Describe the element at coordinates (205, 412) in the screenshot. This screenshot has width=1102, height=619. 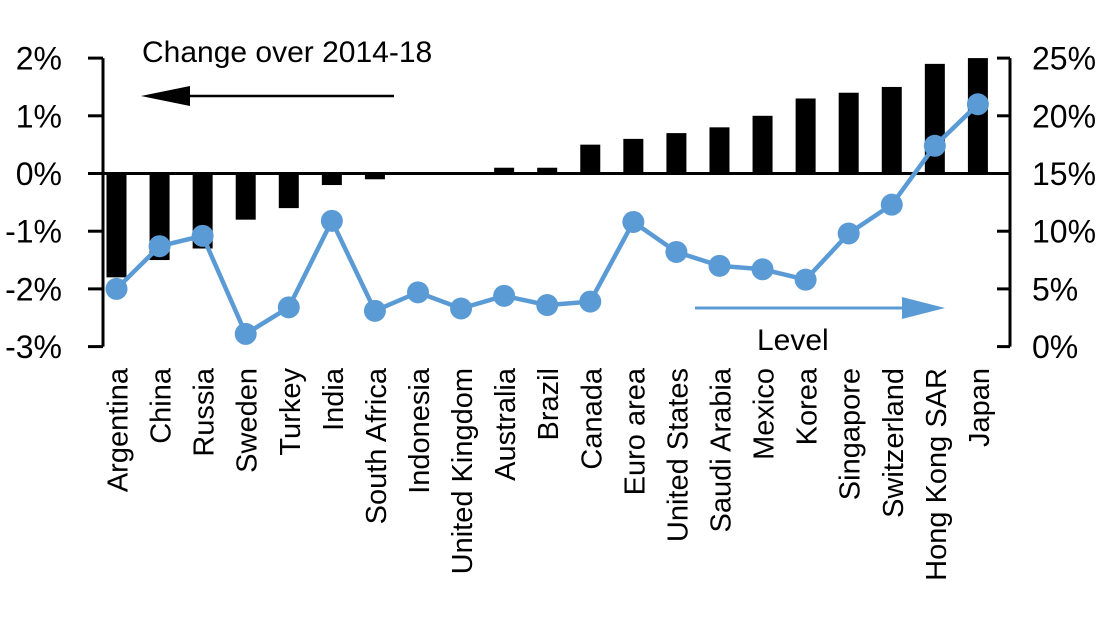
I see `x-label-russia: Russia` at that location.